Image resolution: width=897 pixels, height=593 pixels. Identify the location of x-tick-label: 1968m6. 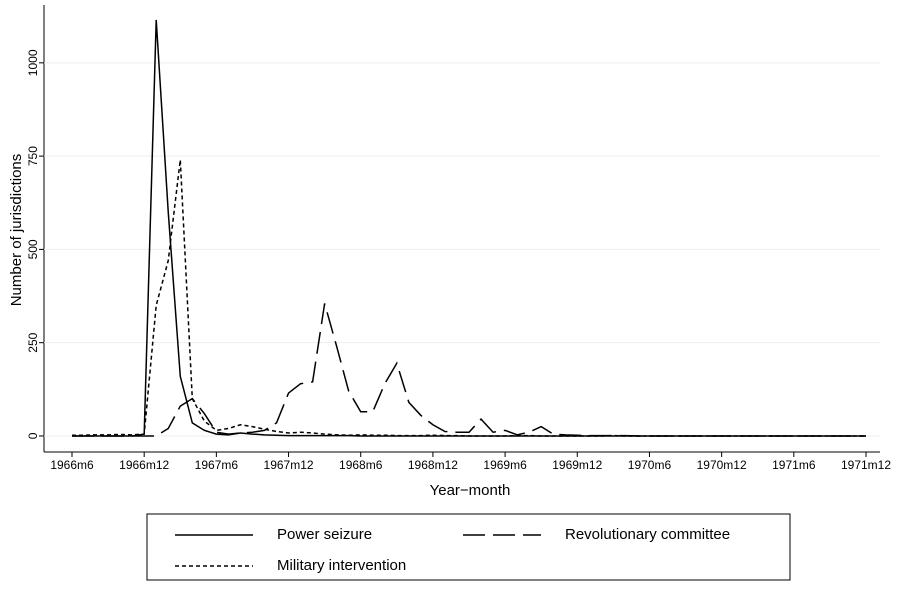
(361, 465).